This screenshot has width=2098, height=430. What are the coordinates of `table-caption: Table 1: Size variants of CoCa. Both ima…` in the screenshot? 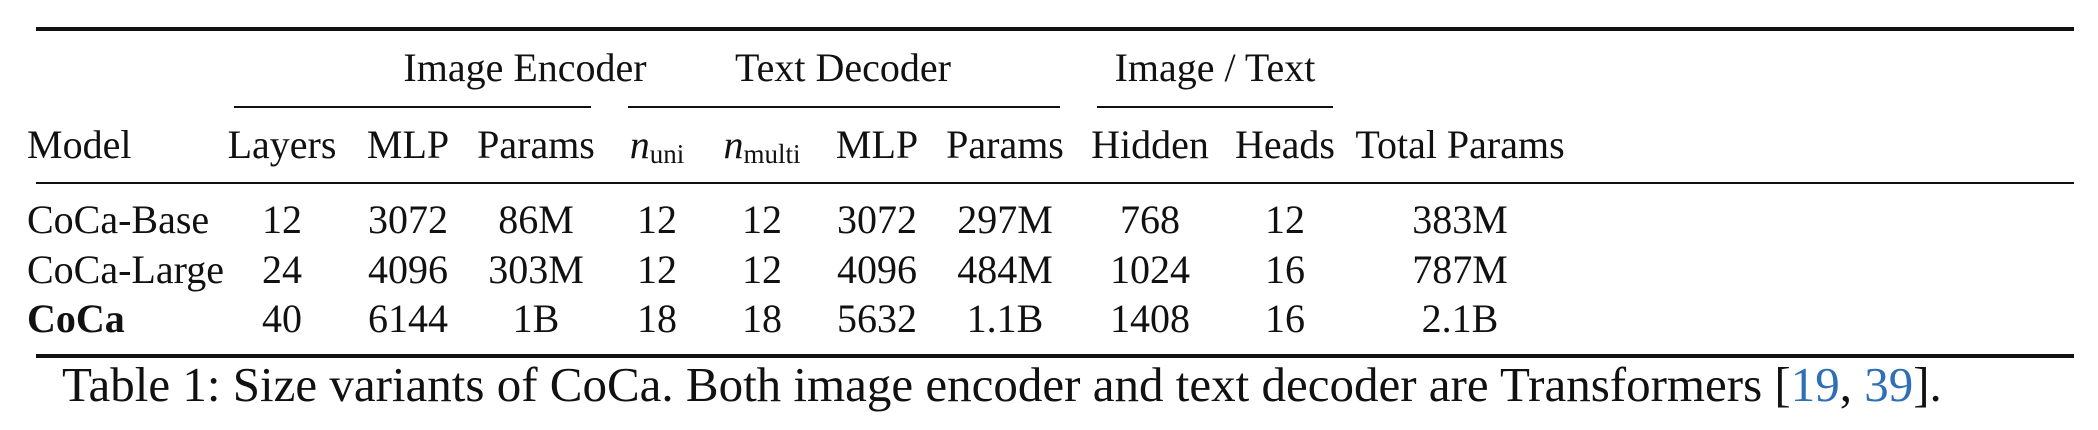 It's located at (1002, 385).